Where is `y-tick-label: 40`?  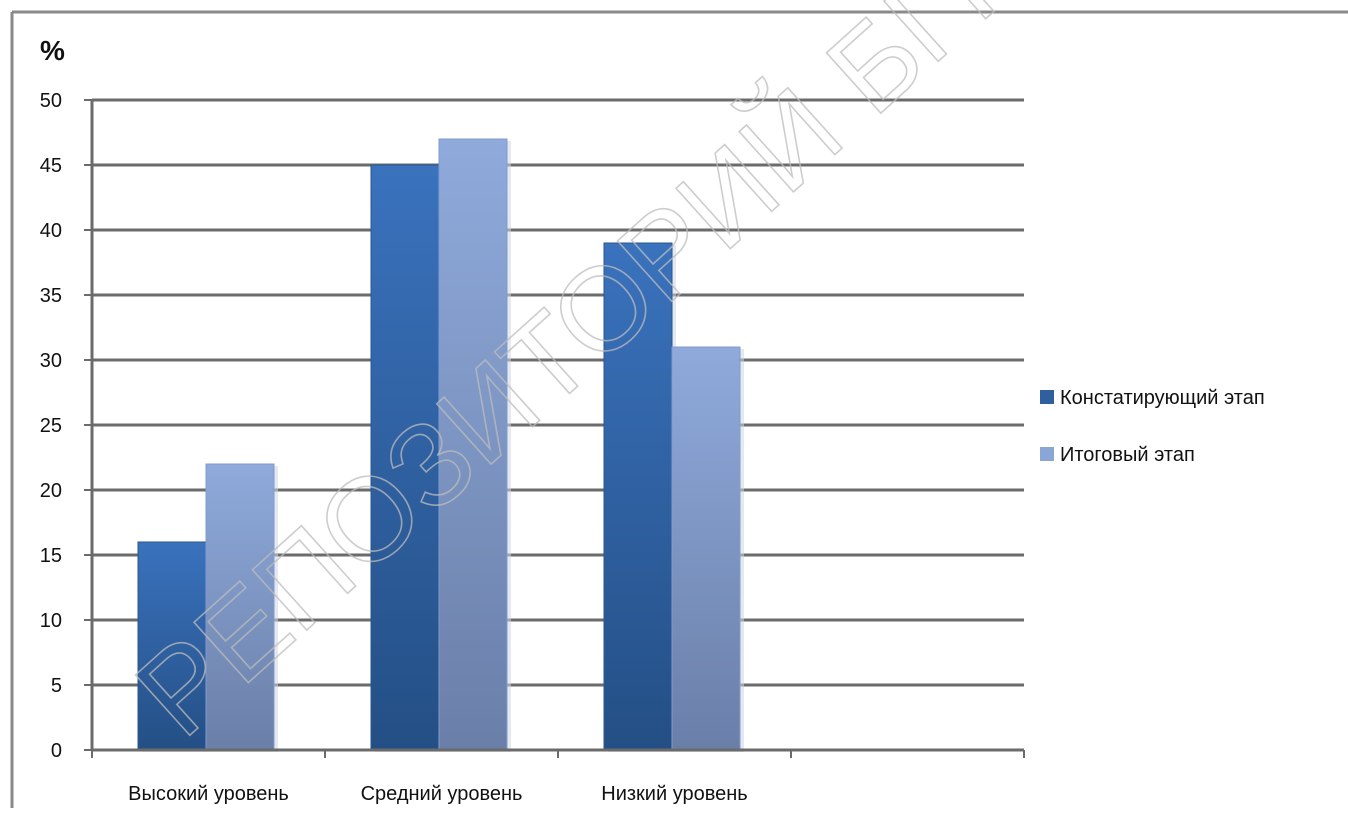
y-tick-label: 40 is located at coordinates (51, 231).